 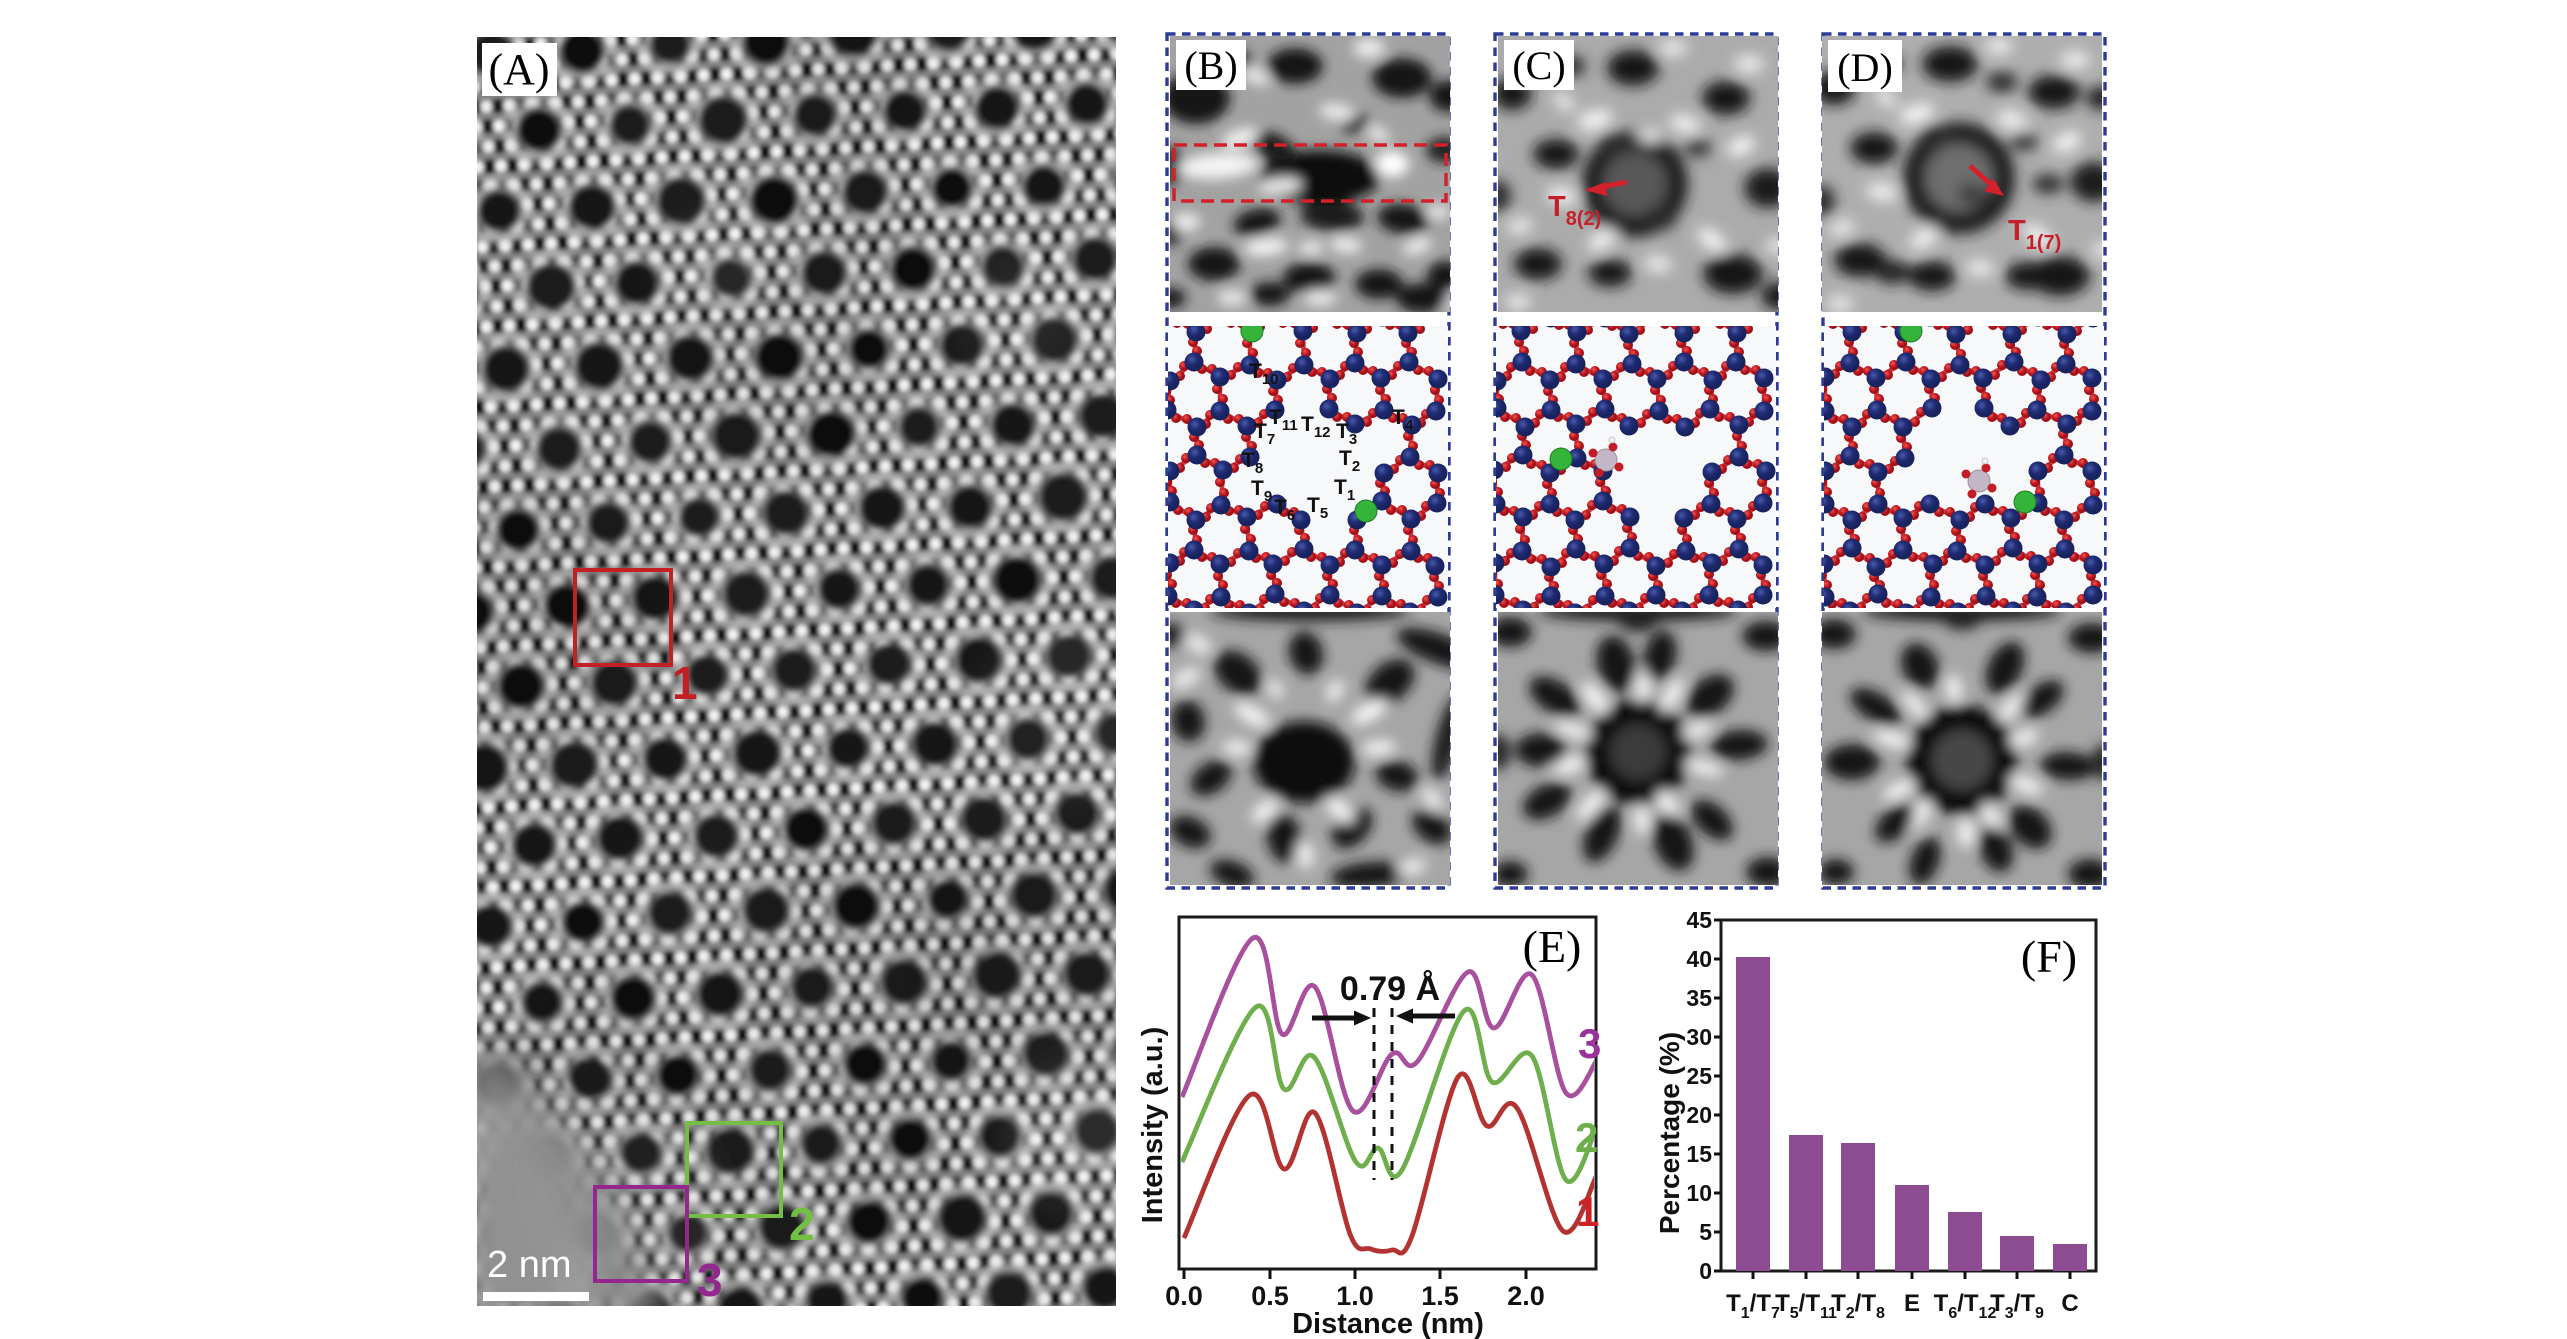 I want to click on svg-text: E, so click(x=1912, y=1303).